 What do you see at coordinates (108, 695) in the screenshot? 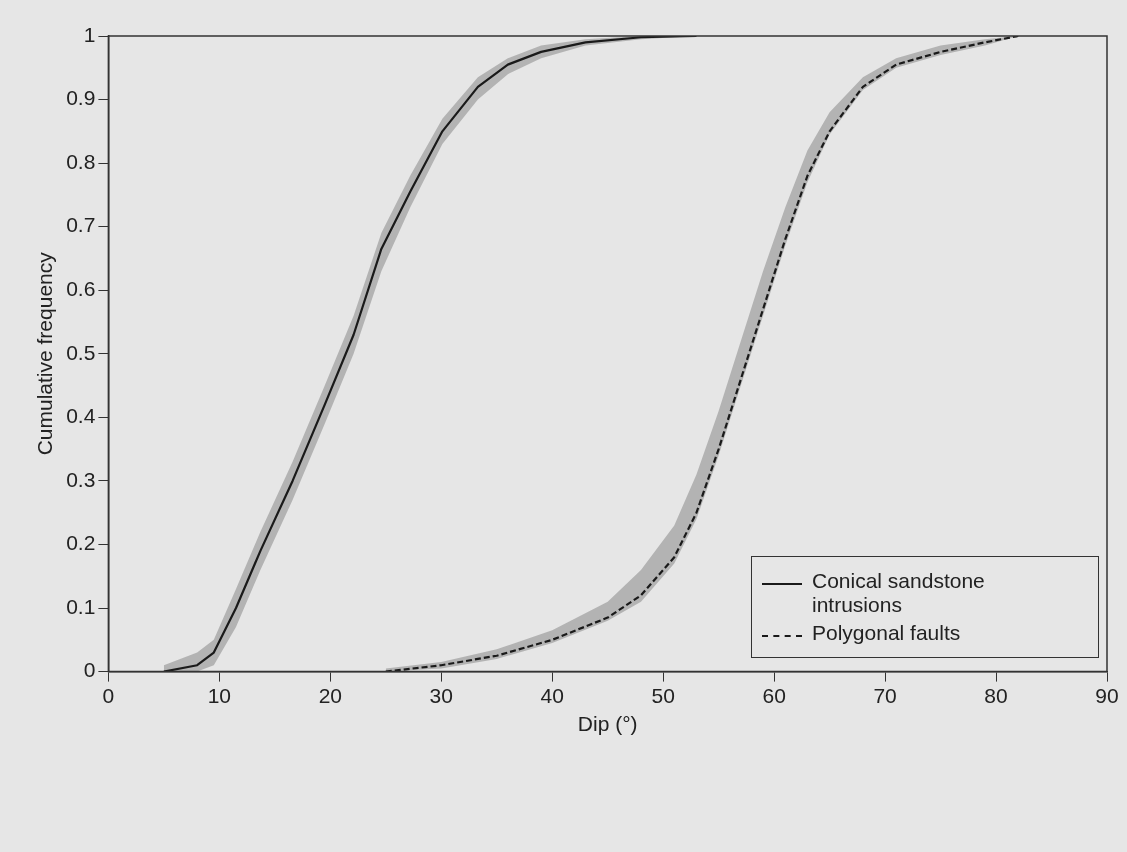
I see `x-tick-label: 0` at bounding box center [108, 695].